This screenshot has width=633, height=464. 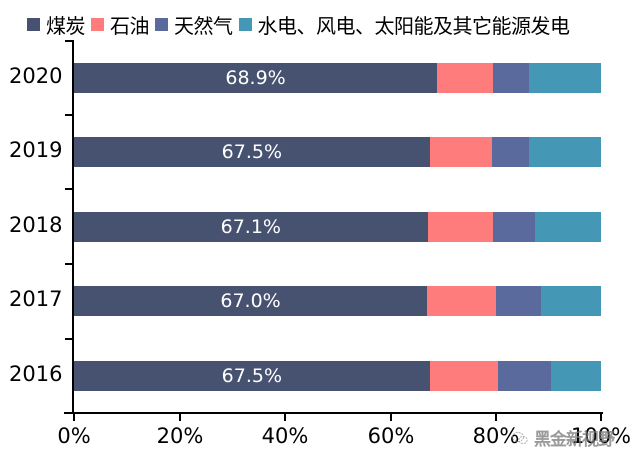 What do you see at coordinates (36, 225) in the screenshot?
I see `y-tick-label: 2018` at bounding box center [36, 225].